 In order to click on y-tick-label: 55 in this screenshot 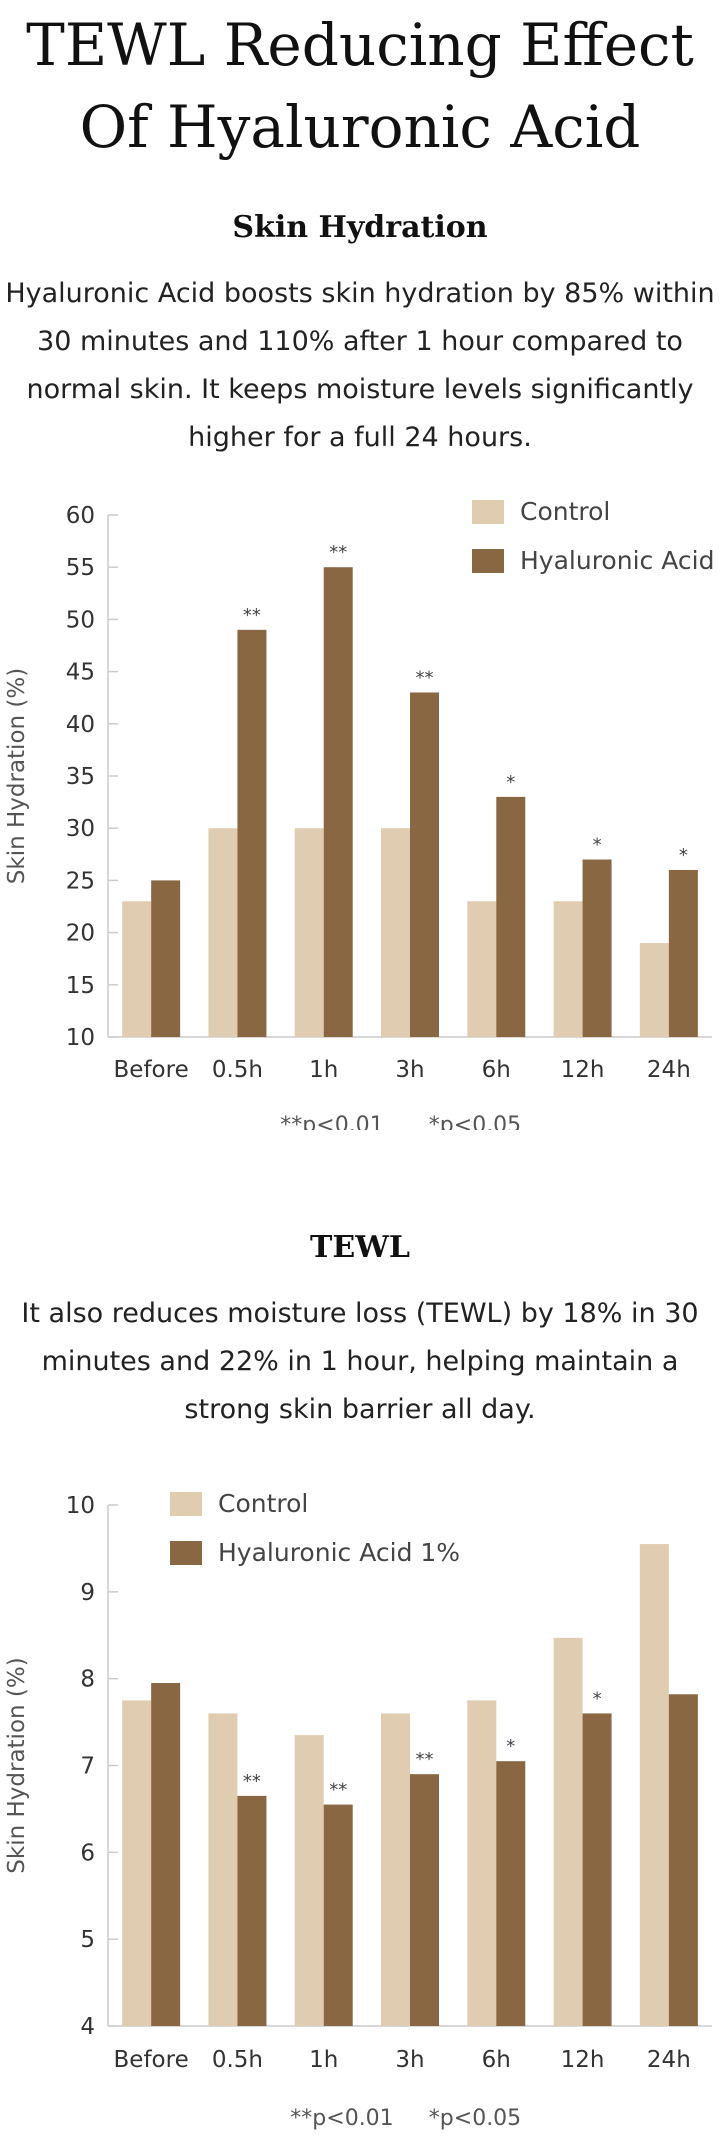, I will do `click(80, 568)`.